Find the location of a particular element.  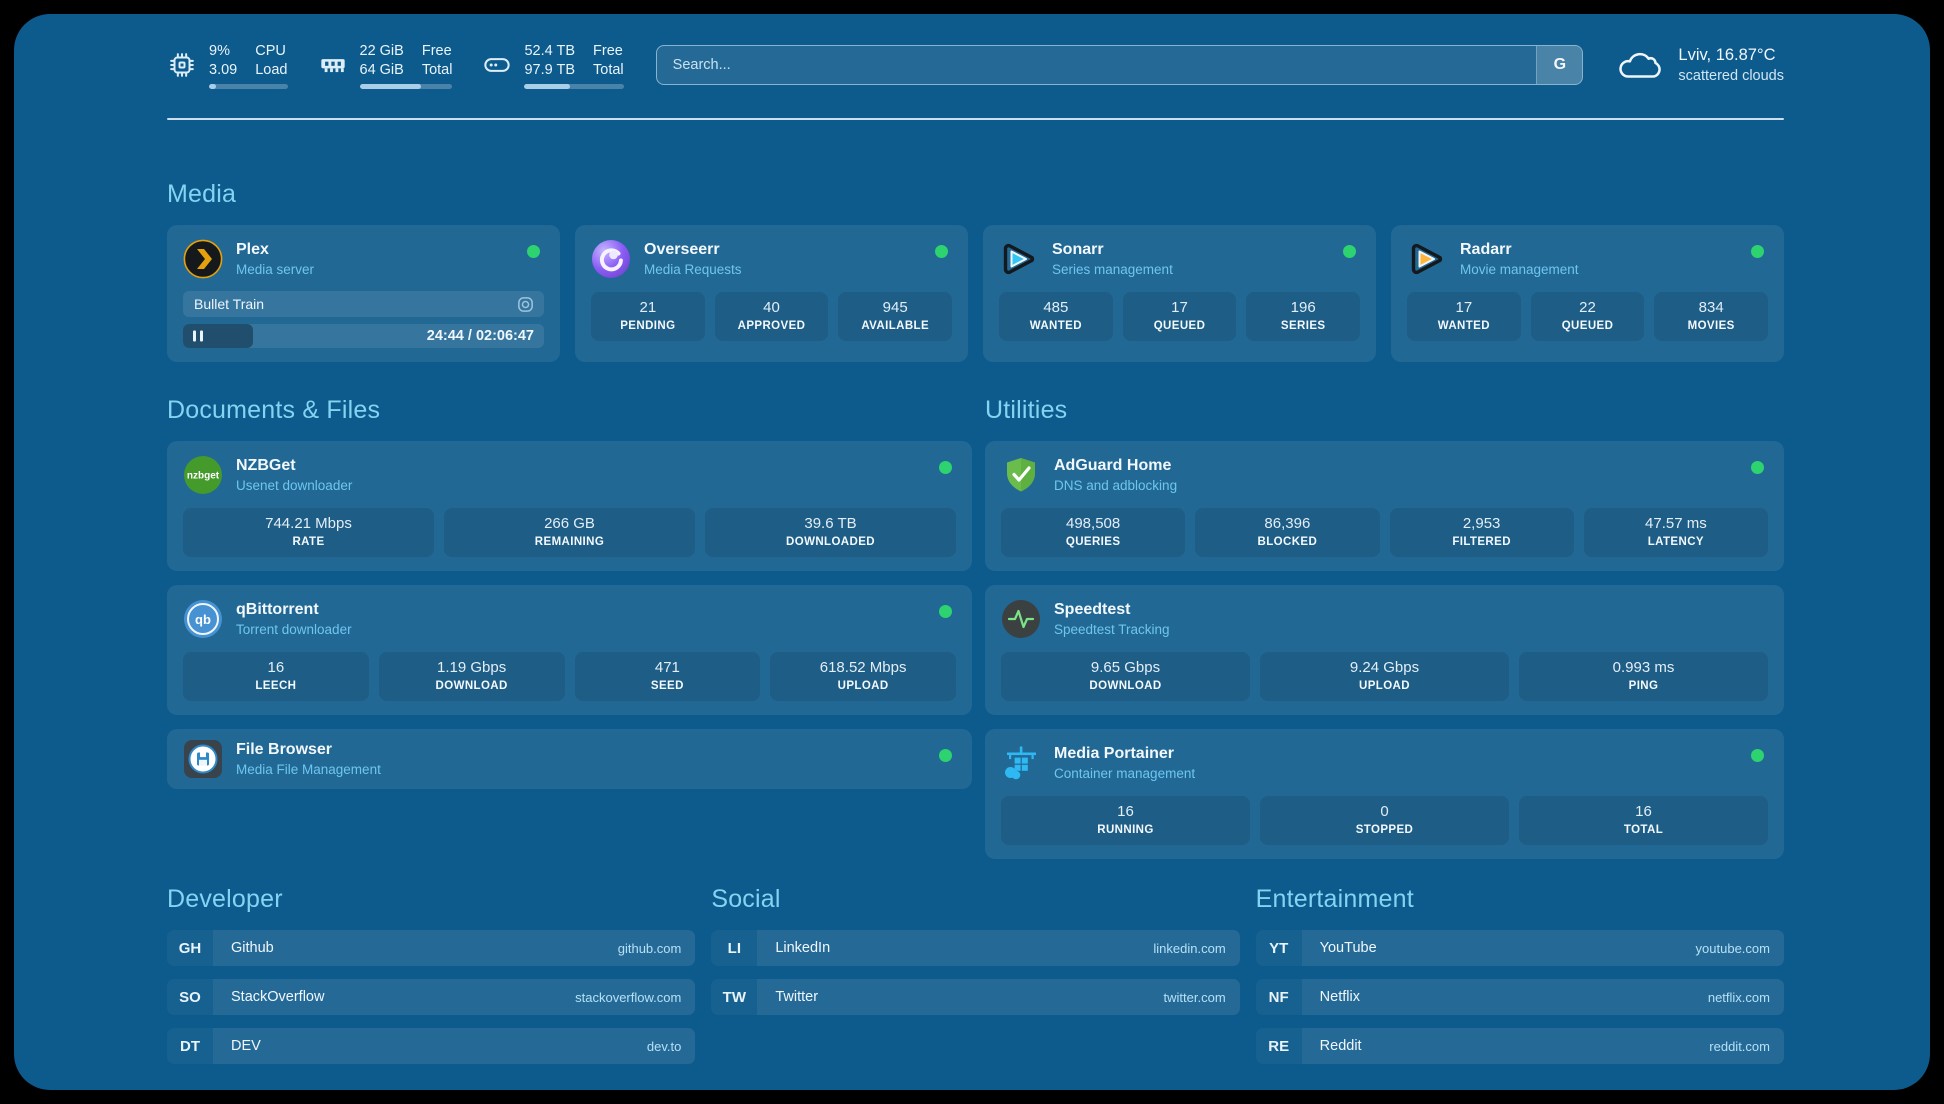

search-bar: G is located at coordinates (1119, 65).